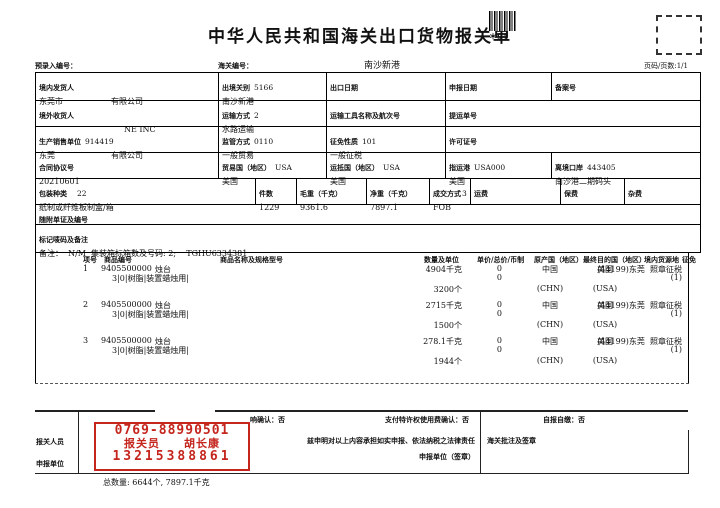 The height and width of the screenshot is (508, 720). Describe the element at coordinates (276, 195) in the screenshot. I see `field-pieces: 件数 1229` at that location.